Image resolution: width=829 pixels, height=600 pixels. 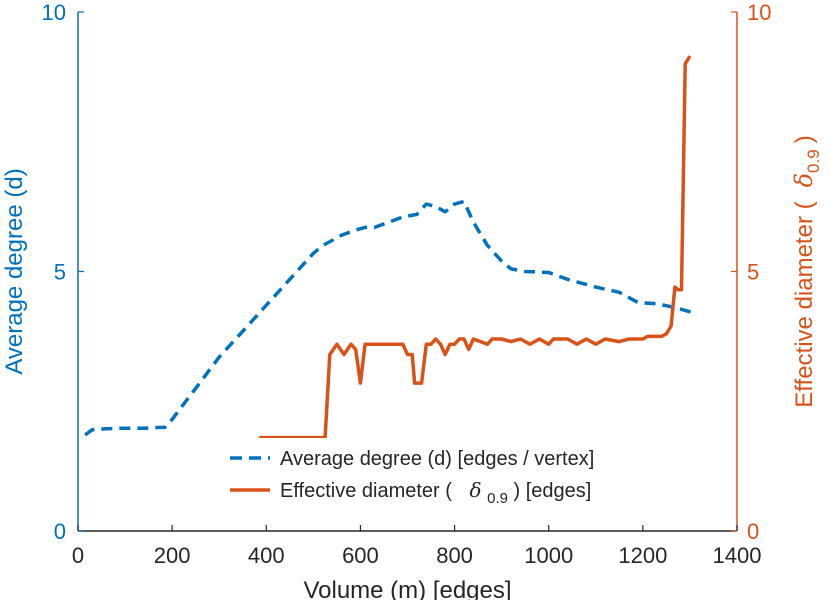 What do you see at coordinates (172, 555) in the screenshot?
I see `x-tick-label: 200` at bounding box center [172, 555].